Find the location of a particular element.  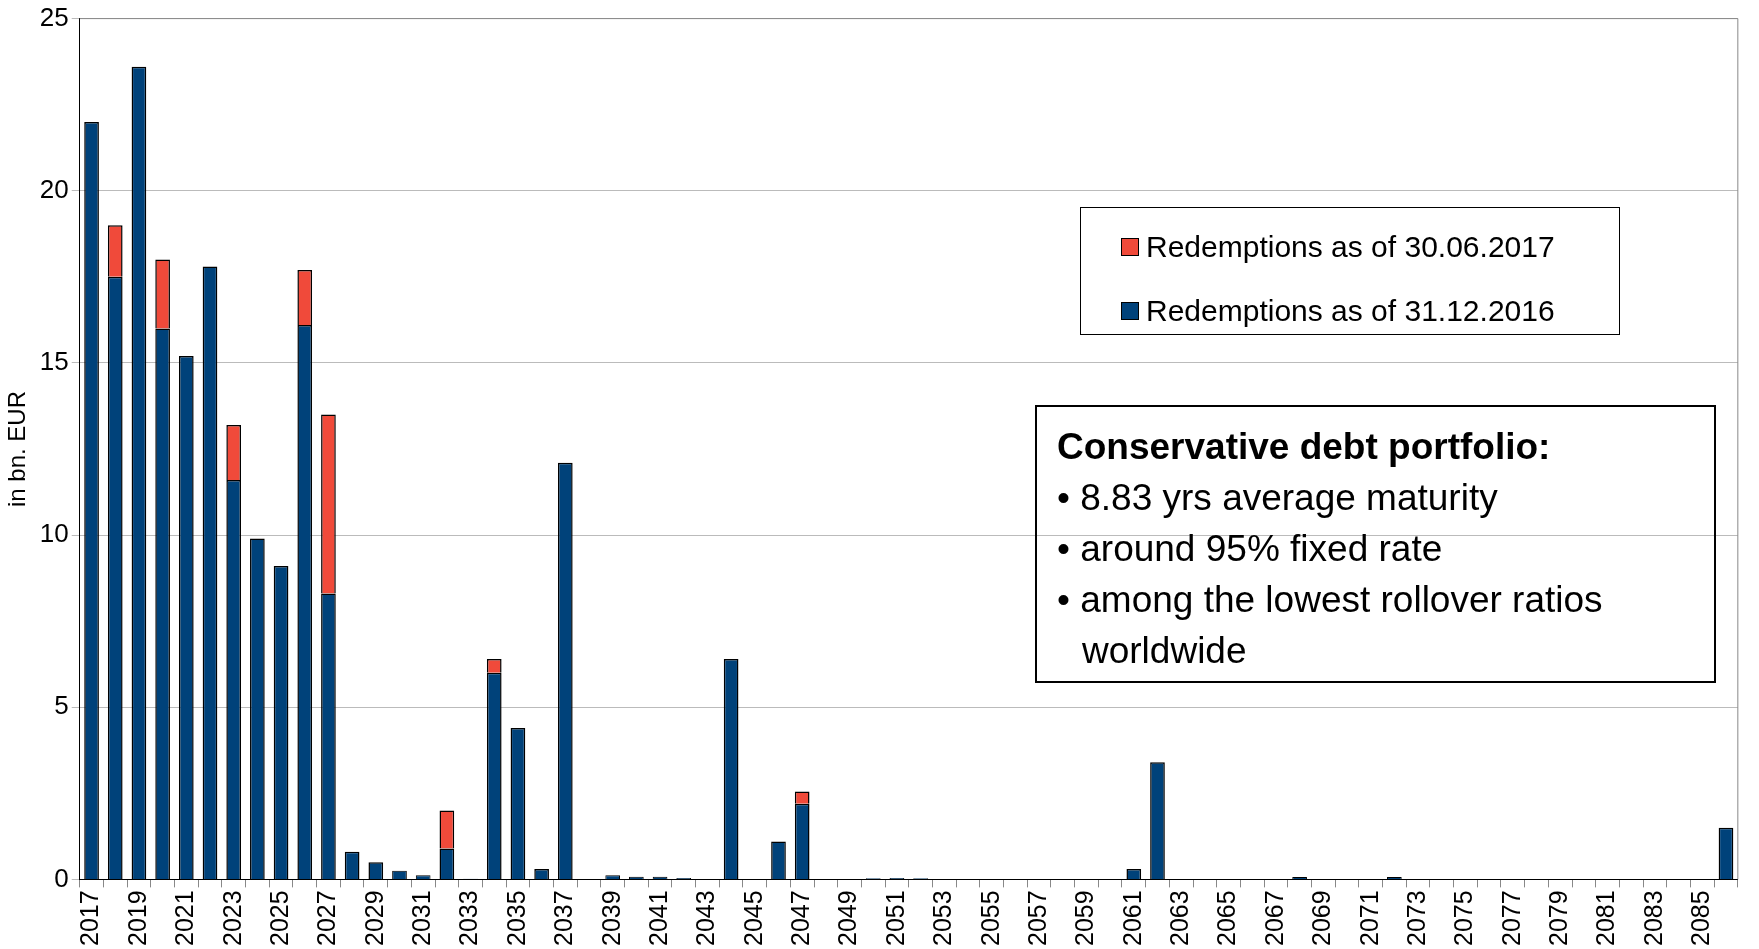

y-tick-label: 15 is located at coordinates (54, 361).